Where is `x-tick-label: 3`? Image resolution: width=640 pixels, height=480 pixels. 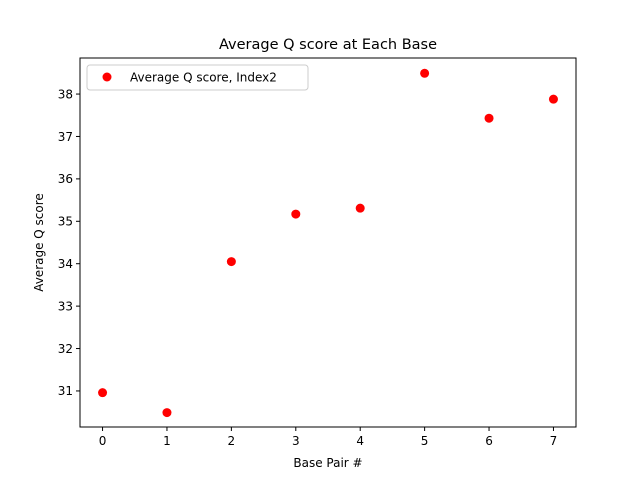 x-tick-label: 3 is located at coordinates (296, 441).